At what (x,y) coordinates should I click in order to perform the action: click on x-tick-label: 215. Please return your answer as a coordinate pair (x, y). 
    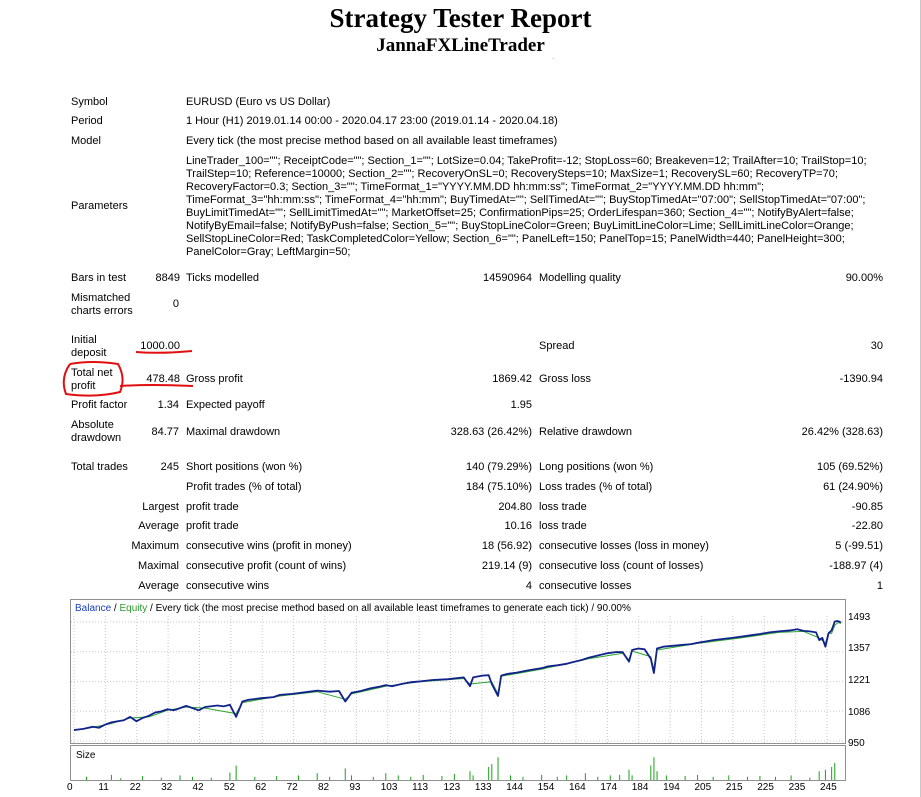
    Looking at the image, I should click on (734, 787).